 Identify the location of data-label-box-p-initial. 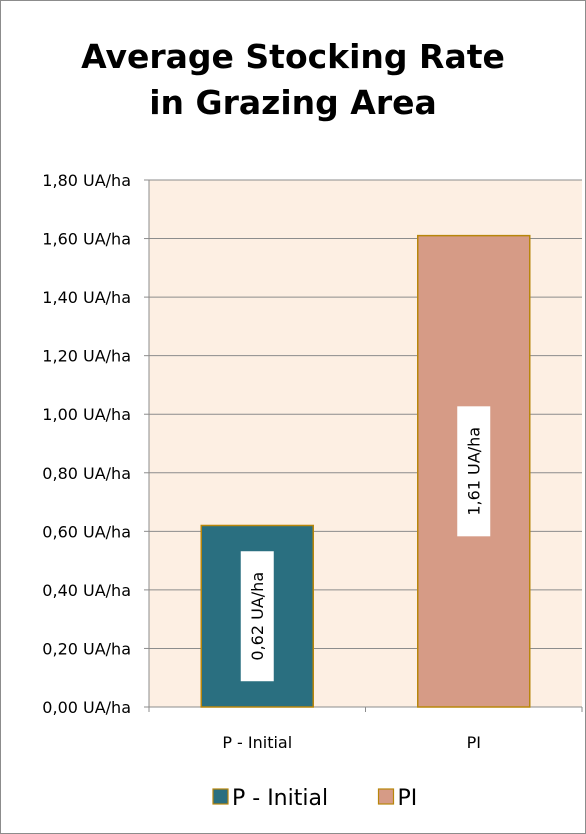
(257, 616).